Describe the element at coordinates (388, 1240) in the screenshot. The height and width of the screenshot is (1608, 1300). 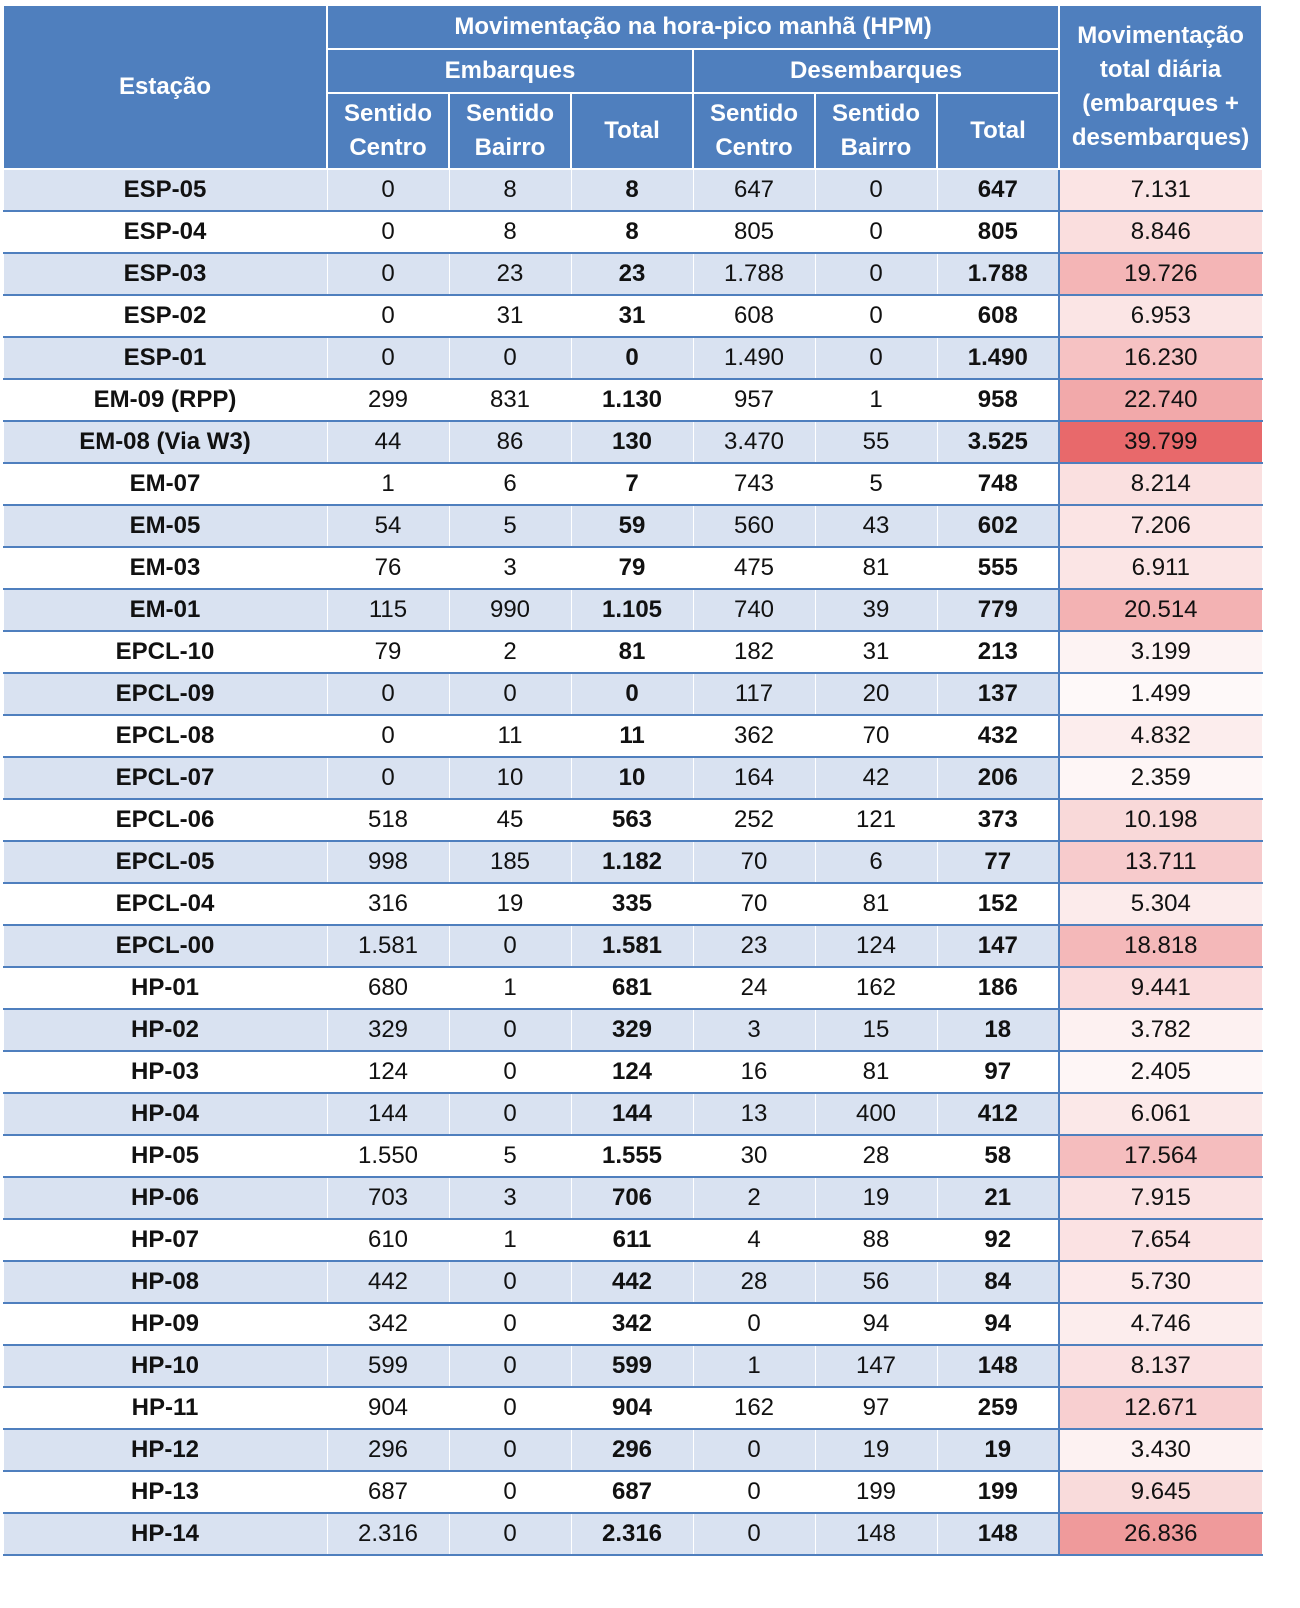
I see `embarques-sentido-centro: 610` at that location.